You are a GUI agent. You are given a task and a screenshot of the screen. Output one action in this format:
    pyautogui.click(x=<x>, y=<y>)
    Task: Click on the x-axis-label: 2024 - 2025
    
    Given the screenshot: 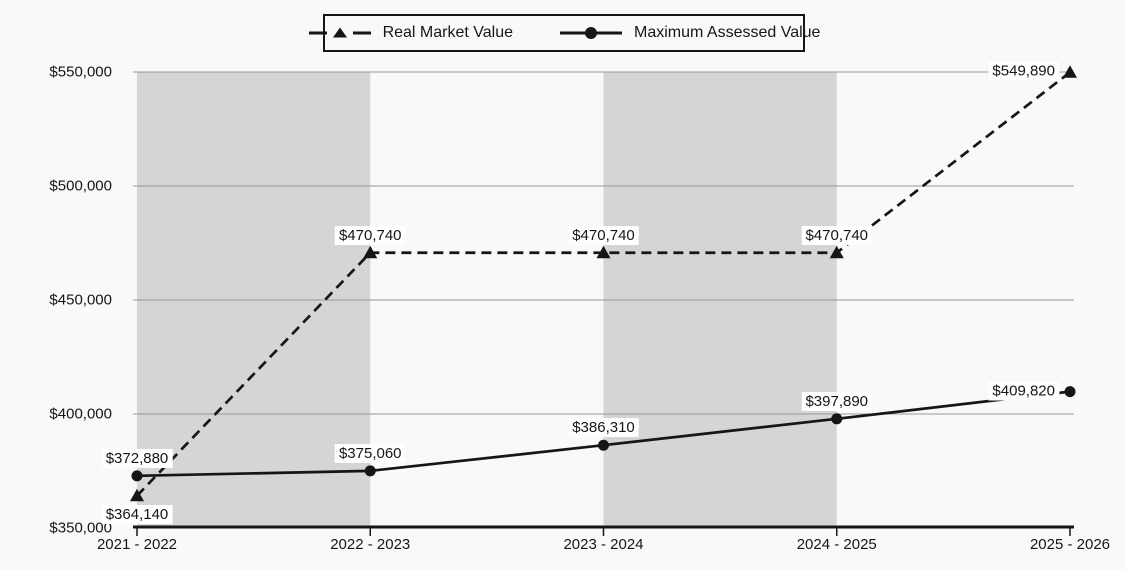 What is the action you would take?
    pyautogui.click(x=836, y=544)
    